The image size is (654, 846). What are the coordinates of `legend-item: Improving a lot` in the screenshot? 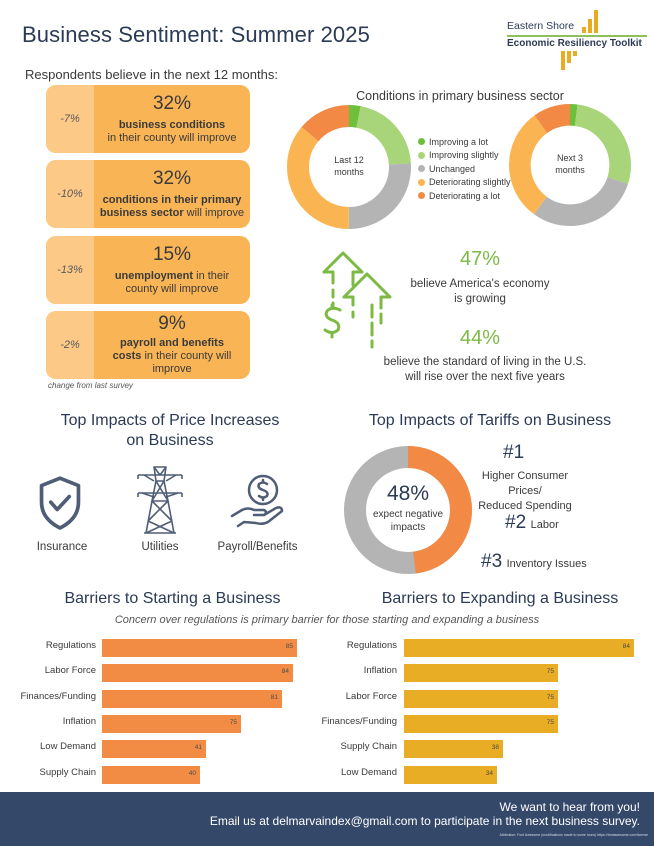 It's located at (464, 142).